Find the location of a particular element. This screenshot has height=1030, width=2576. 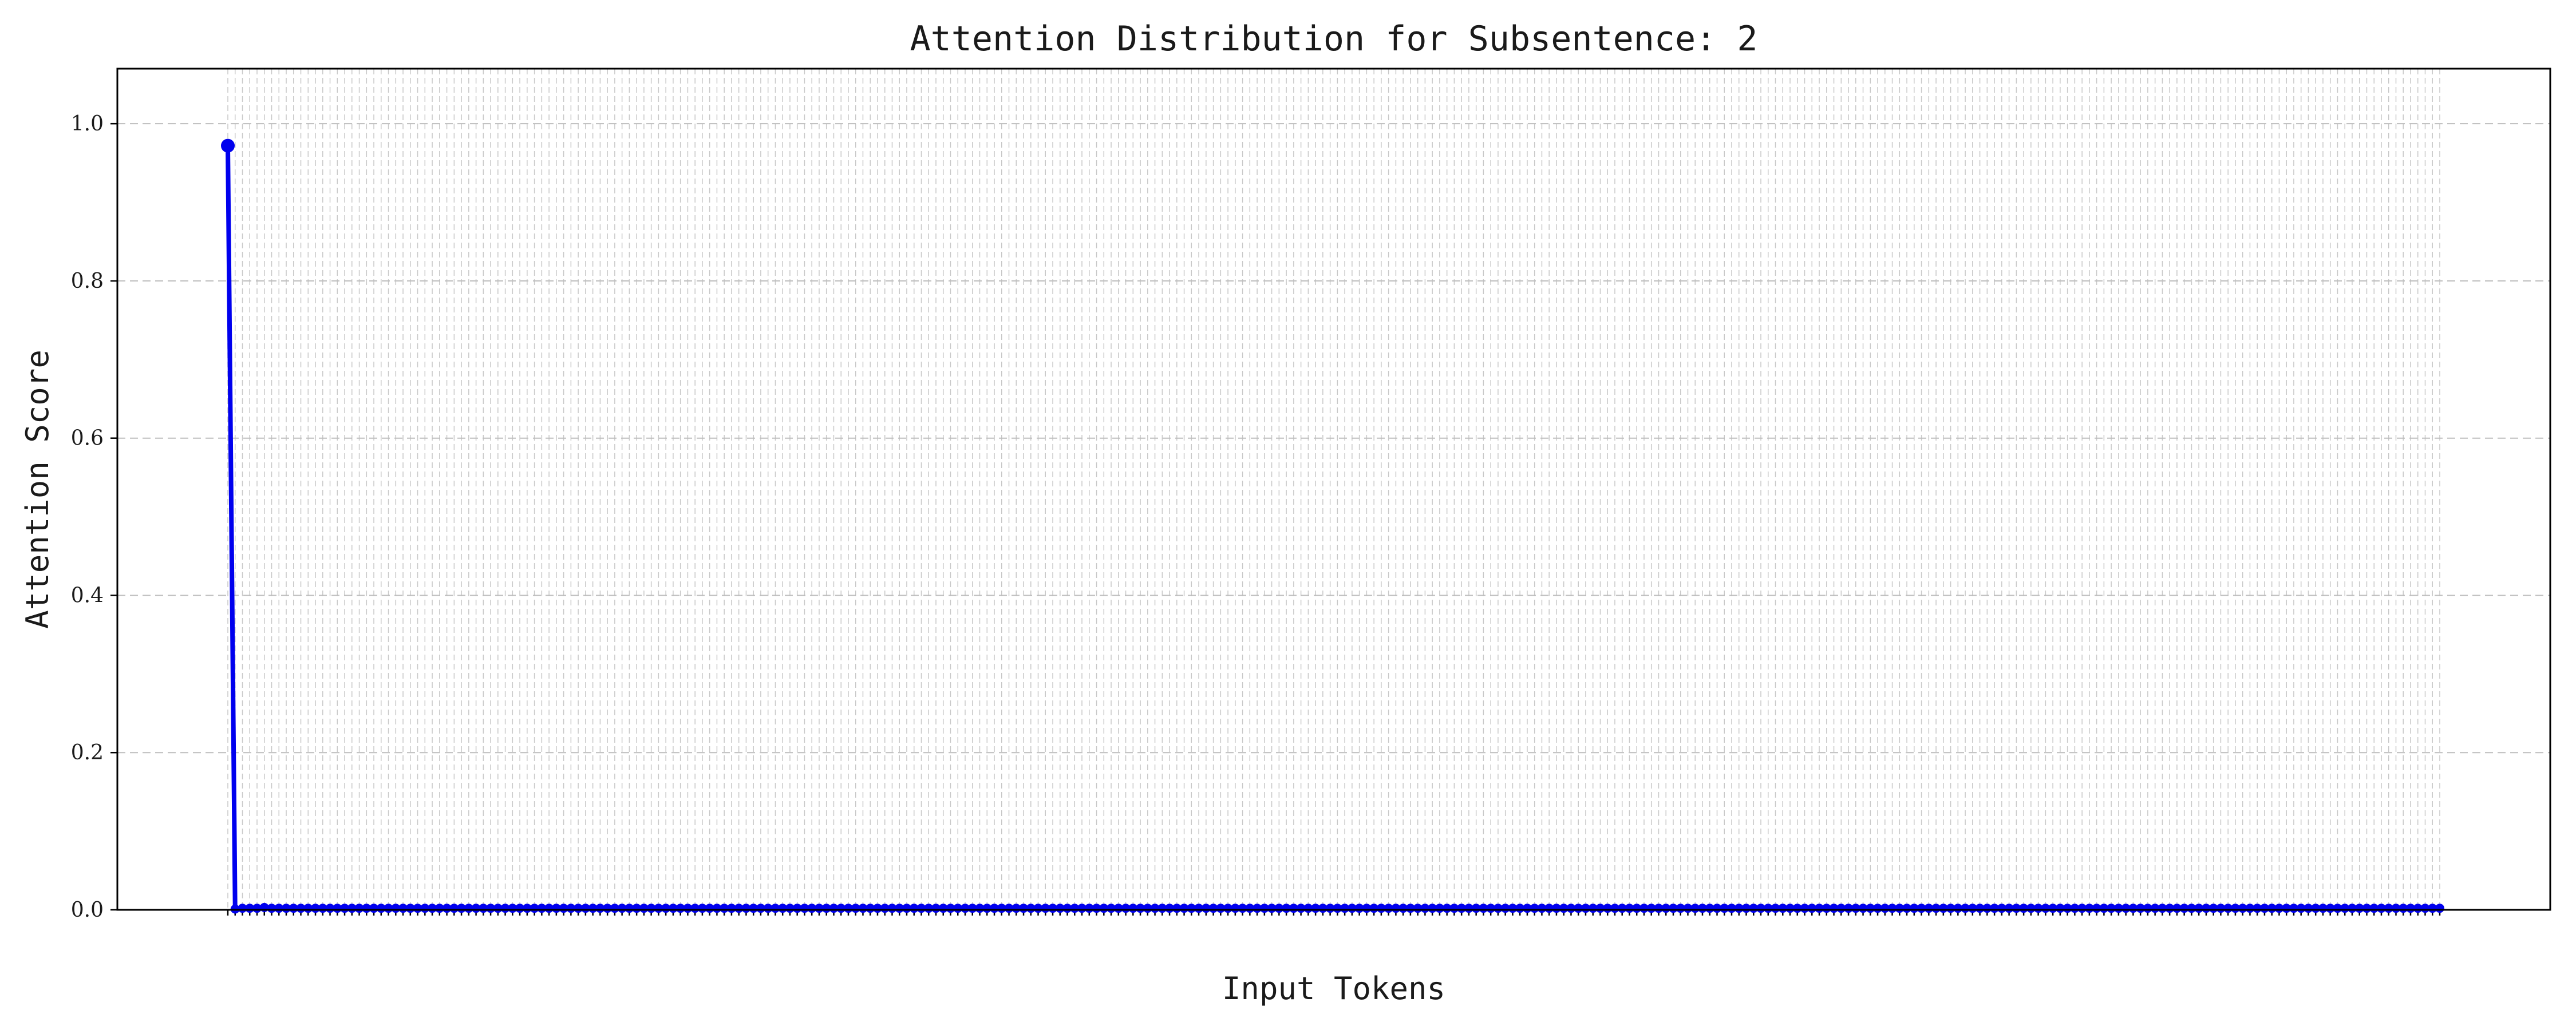

y-tick-label: 0.4 is located at coordinates (87, 595).